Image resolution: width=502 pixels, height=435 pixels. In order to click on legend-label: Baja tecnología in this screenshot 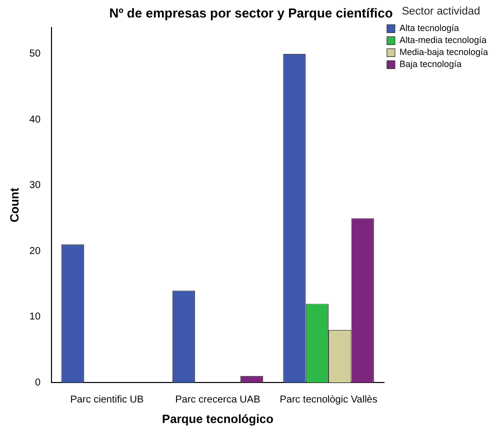, I will do `click(430, 64)`.